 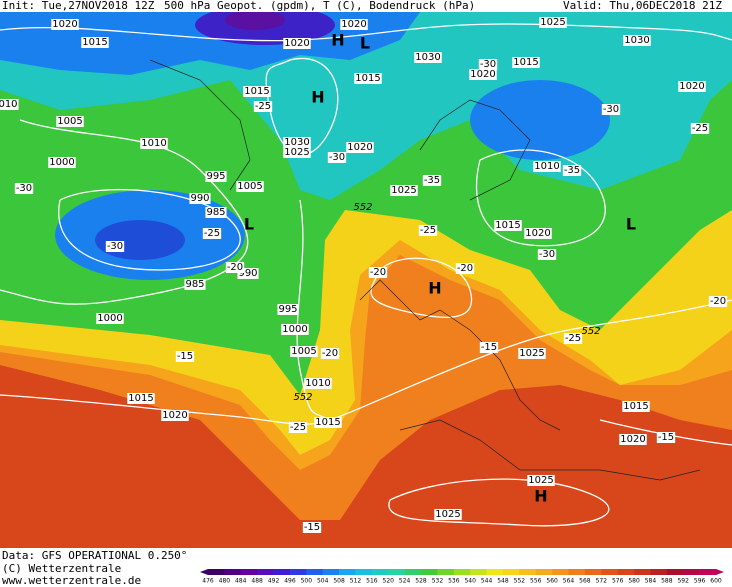 I want to click on colorbar-tick-label: 580, so click(x=634, y=581).